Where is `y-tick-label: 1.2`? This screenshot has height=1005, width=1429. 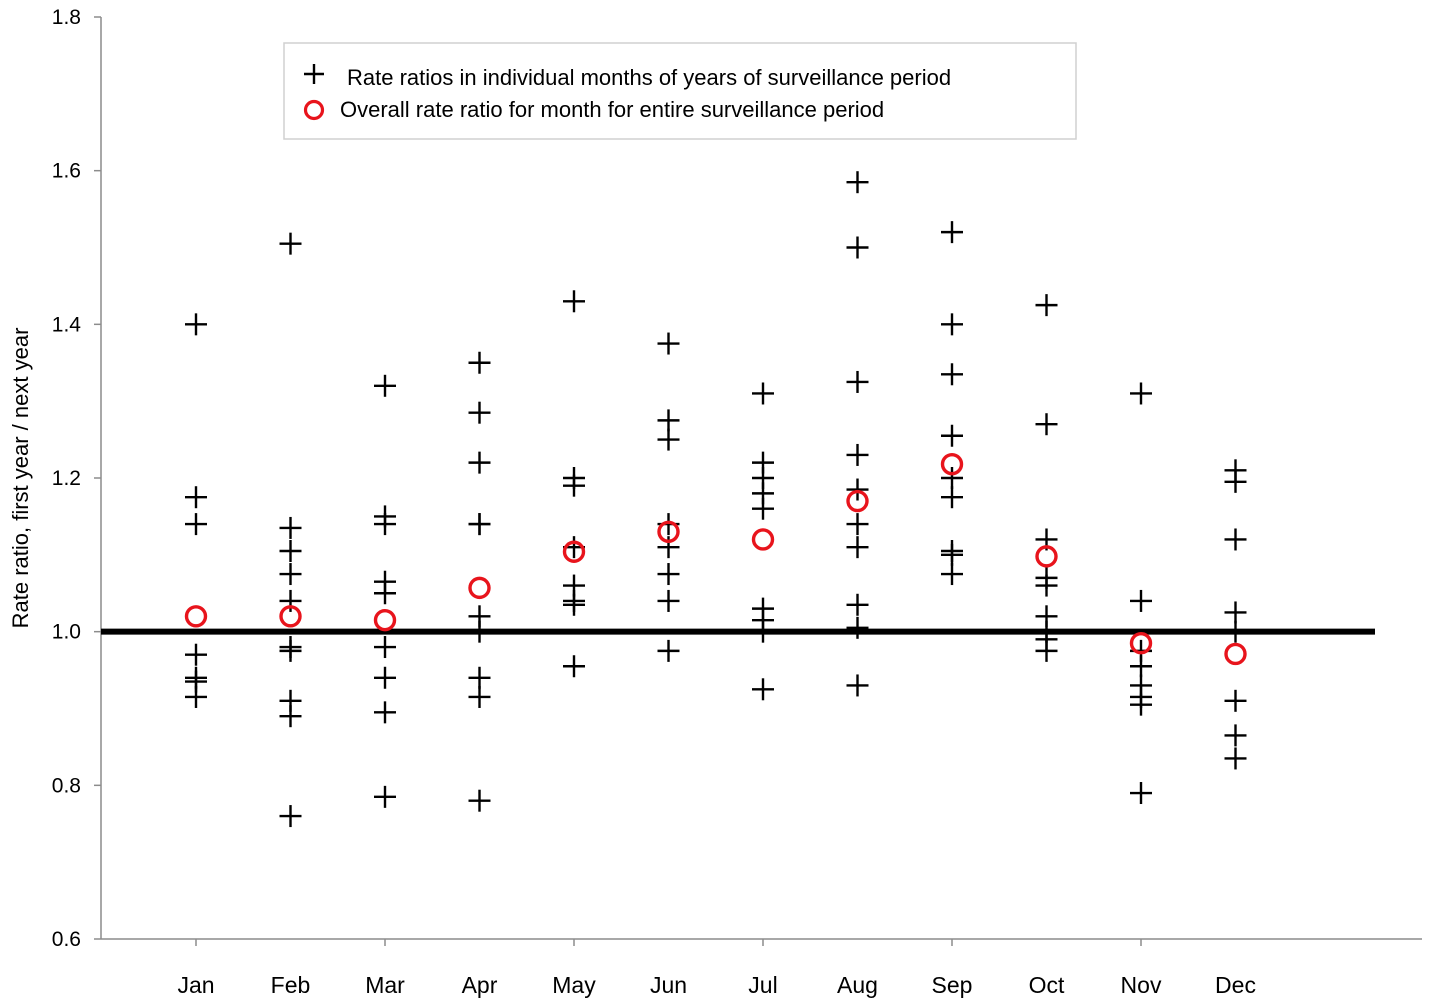 y-tick-label: 1.2 is located at coordinates (66, 478).